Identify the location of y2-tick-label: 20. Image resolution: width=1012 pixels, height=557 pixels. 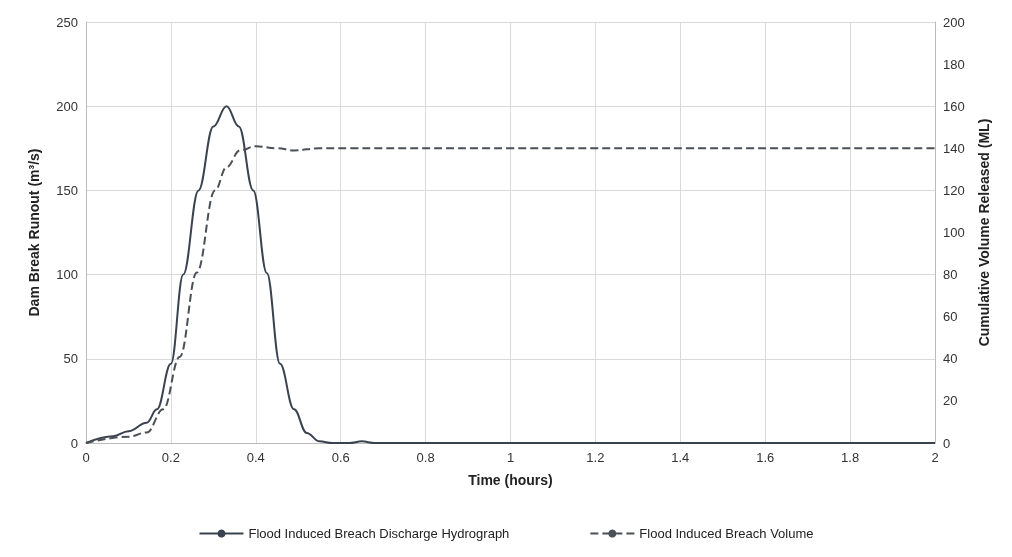
(950, 401).